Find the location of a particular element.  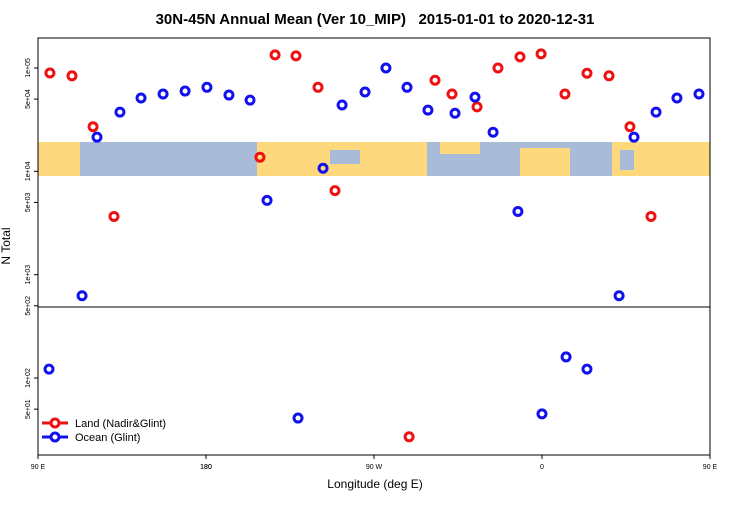

map-strip is located at coordinates (374, 159).